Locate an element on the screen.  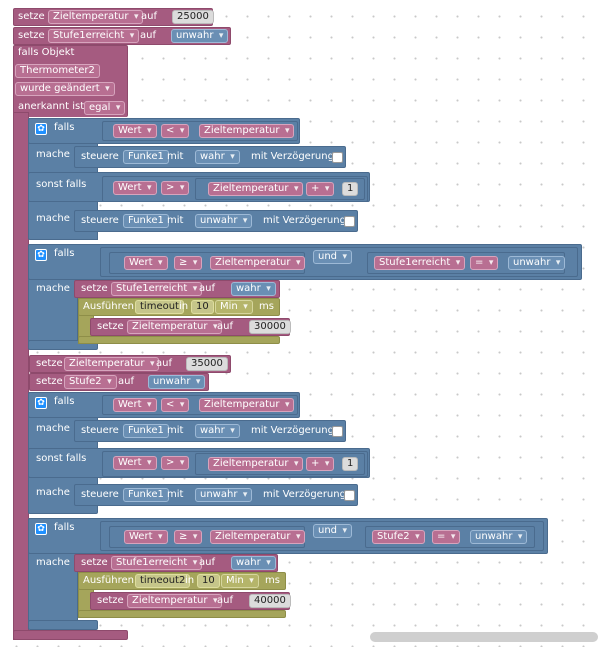
else-if-label: sonst falls is located at coordinates (61, 184).